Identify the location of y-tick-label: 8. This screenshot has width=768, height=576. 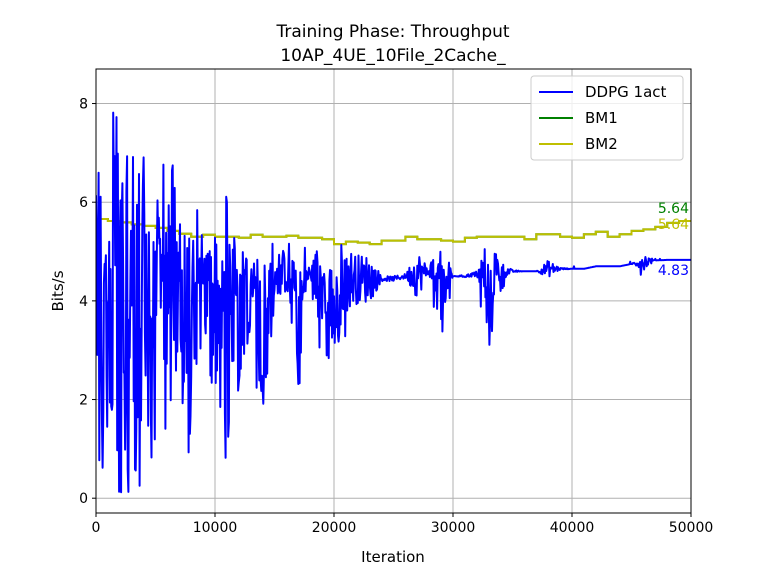
(83, 105).